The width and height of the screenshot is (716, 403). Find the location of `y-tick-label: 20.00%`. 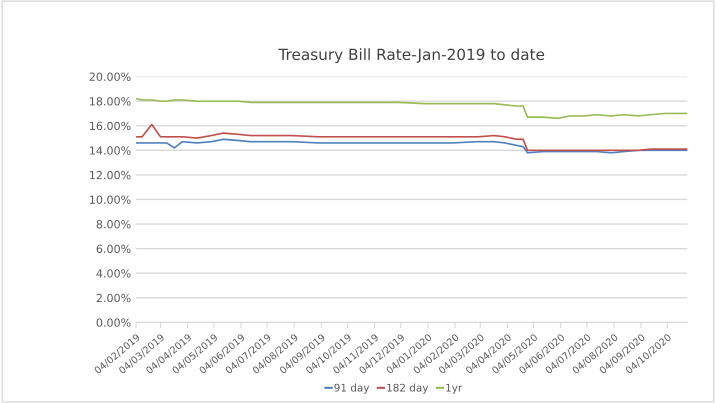

y-tick-label: 20.00% is located at coordinates (110, 76).